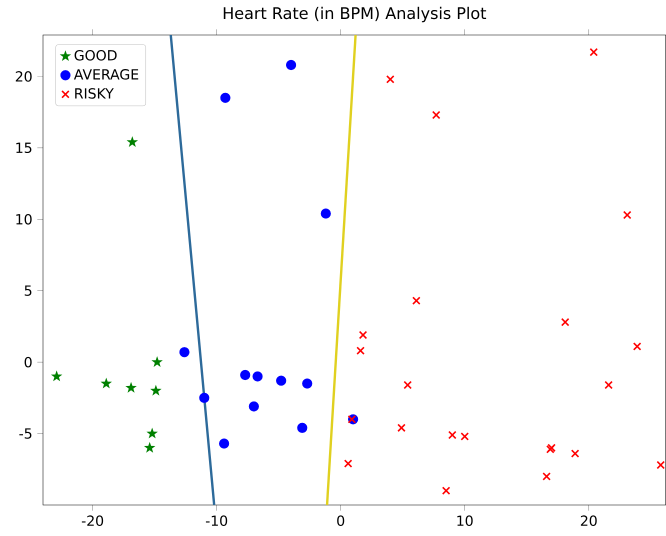  Describe the element at coordinates (588, 520) in the screenshot. I see `x-tick-label: 20` at that location.